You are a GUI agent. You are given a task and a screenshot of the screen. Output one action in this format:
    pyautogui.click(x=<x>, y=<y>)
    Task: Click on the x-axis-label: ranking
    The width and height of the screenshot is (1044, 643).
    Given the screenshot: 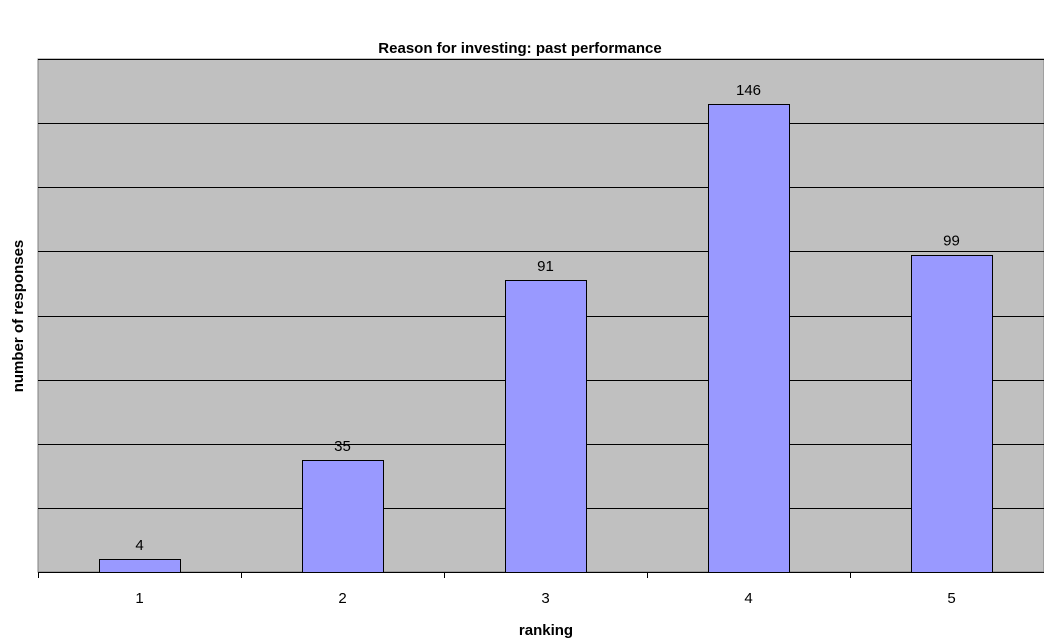 What is the action you would take?
    pyautogui.click(x=546, y=630)
    